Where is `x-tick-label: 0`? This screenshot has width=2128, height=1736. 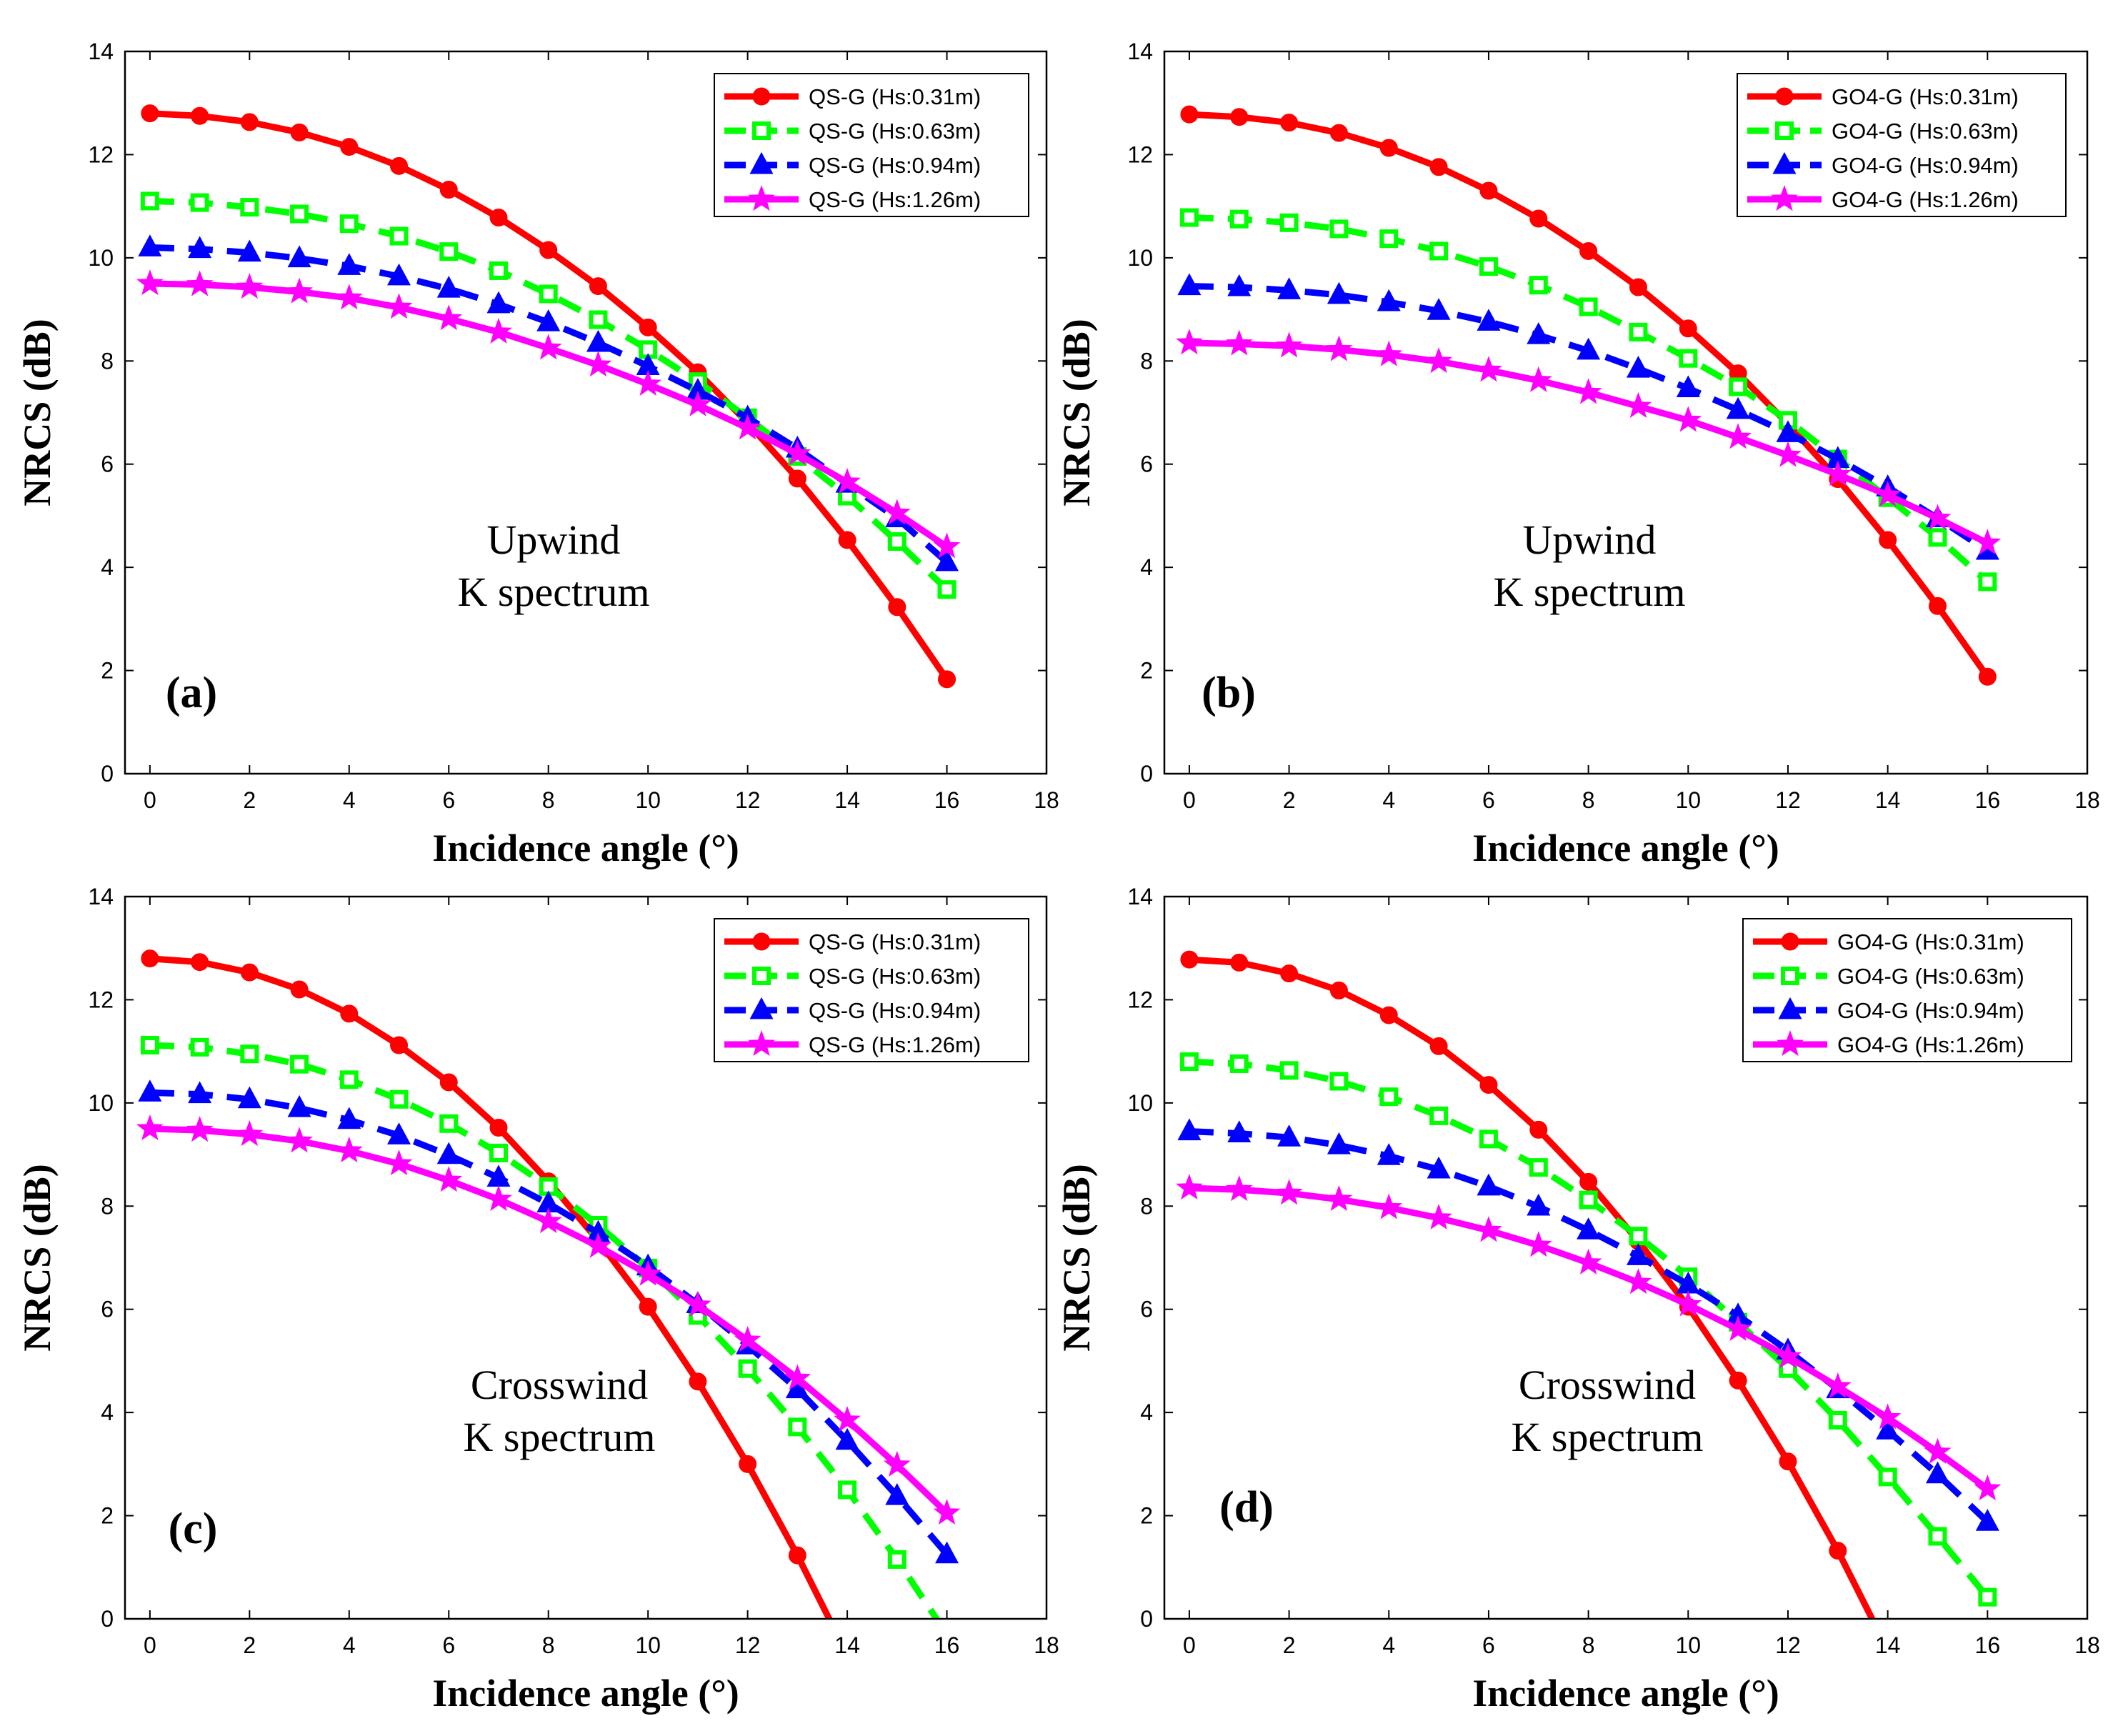
x-tick-label: 0 is located at coordinates (150, 800).